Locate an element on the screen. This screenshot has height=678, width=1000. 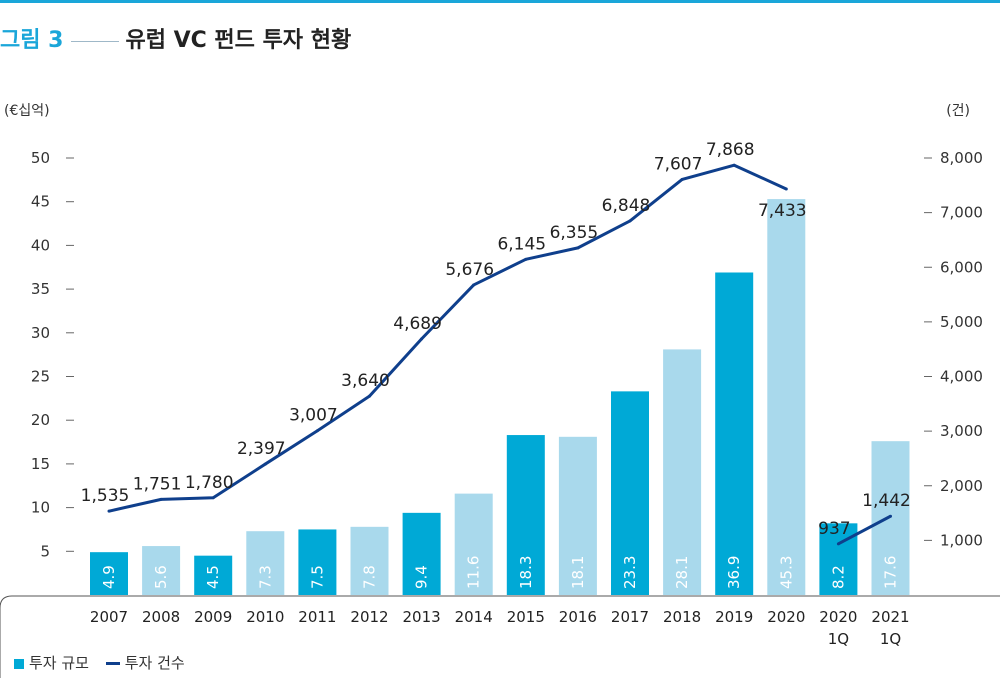
line-value-label: 1,751 is located at coordinates (157, 484).